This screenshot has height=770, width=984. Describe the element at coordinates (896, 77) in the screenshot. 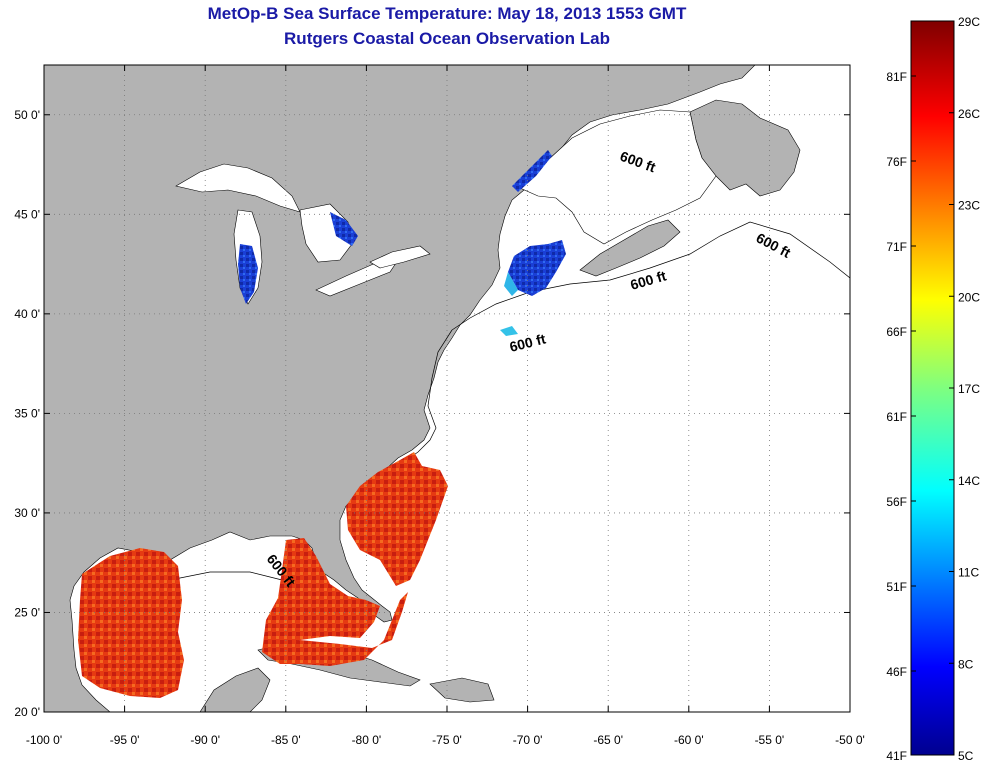

I see `colorbar-label-fahrenheit: 81F` at that location.